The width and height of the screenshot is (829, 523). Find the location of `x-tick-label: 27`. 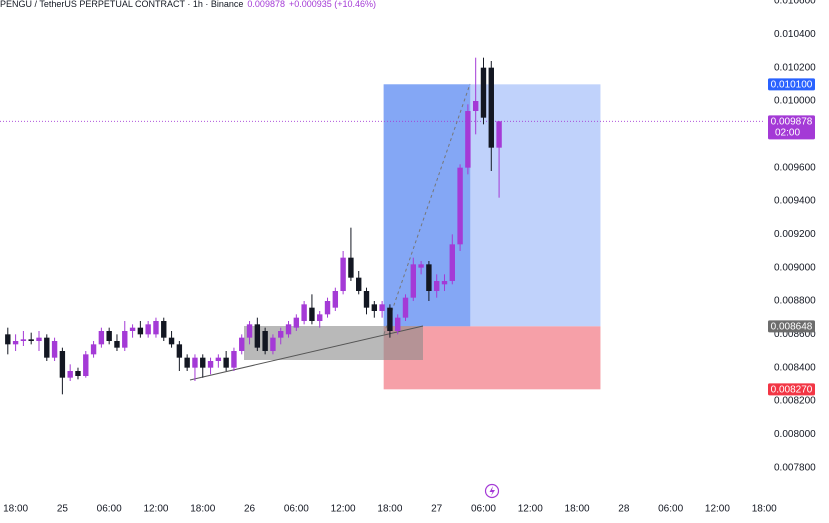

x-tick-label: 27 is located at coordinates (437, 509).